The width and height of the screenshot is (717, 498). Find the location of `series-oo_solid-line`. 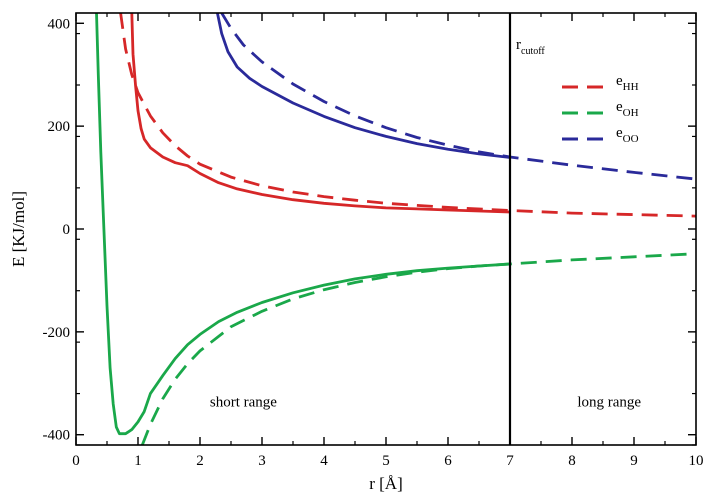

series-oo_solid-line is located at coordinates (363, 86).